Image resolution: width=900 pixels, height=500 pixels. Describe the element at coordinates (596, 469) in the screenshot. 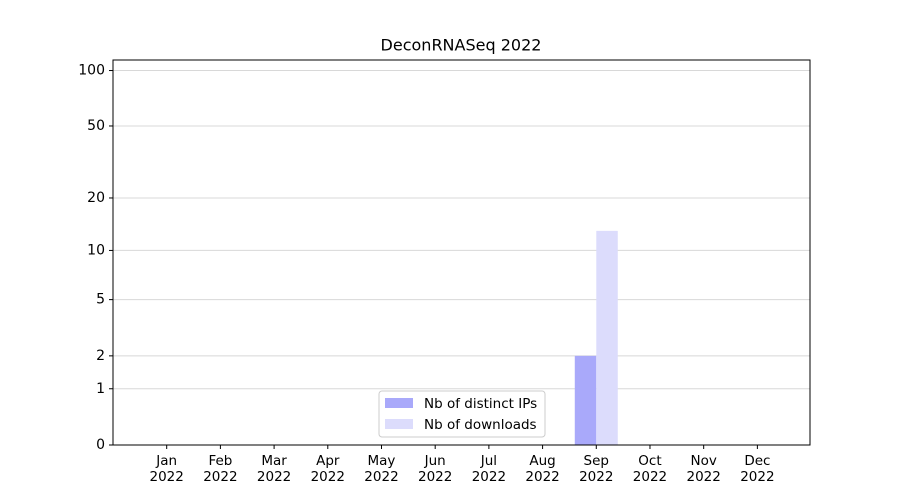

I see `x-tick-label: Sep 2022` at that location.